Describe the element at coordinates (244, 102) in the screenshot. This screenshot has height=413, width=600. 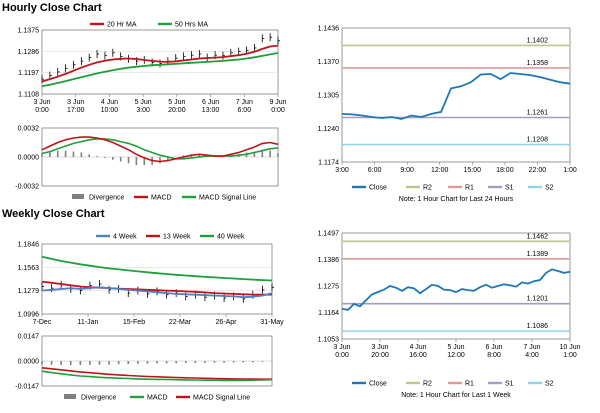
I see `hourly-price-x-tick: 7 Jun` at that location.